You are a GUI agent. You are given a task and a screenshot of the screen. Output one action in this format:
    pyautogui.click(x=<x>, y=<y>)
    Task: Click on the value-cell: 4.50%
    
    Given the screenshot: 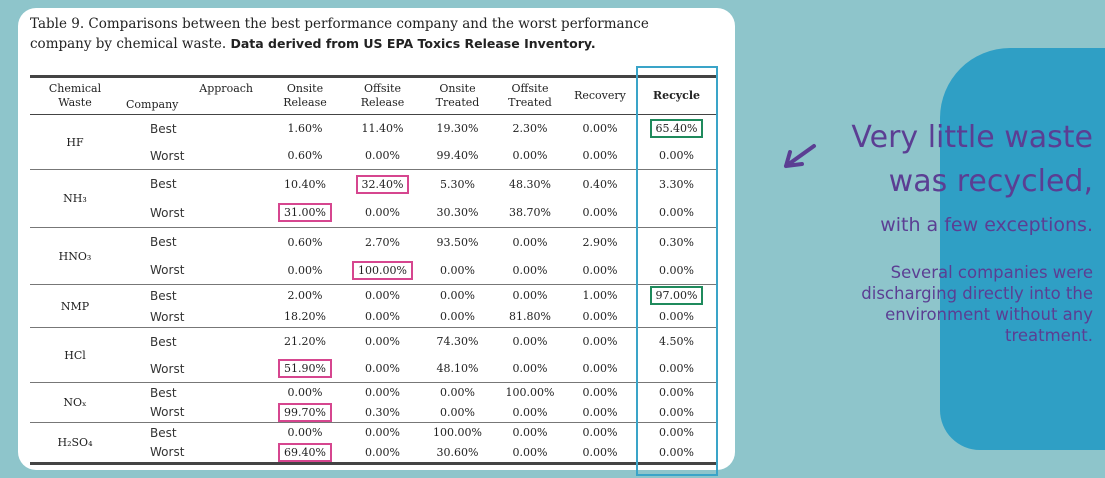 What is the action you would take?
    pyautogui.click(x=676, y=342)
    